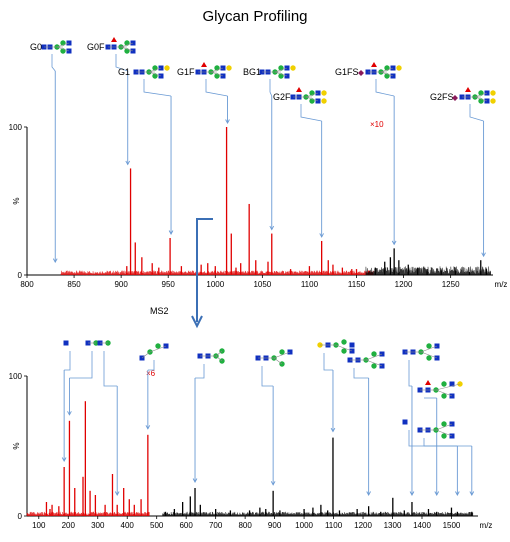  I want to click on ms1-x-tick-label: 1200, so click(404, 284).